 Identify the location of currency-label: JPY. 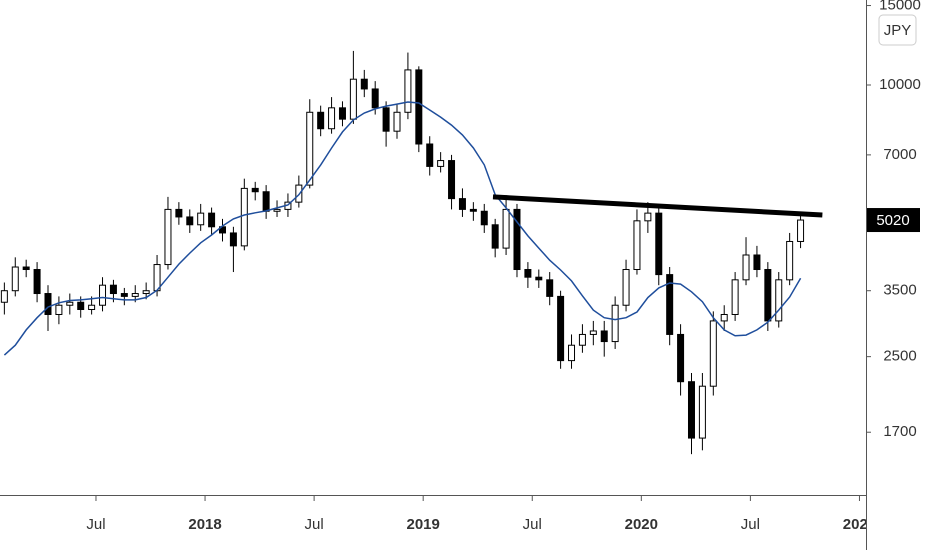
(898, 30).